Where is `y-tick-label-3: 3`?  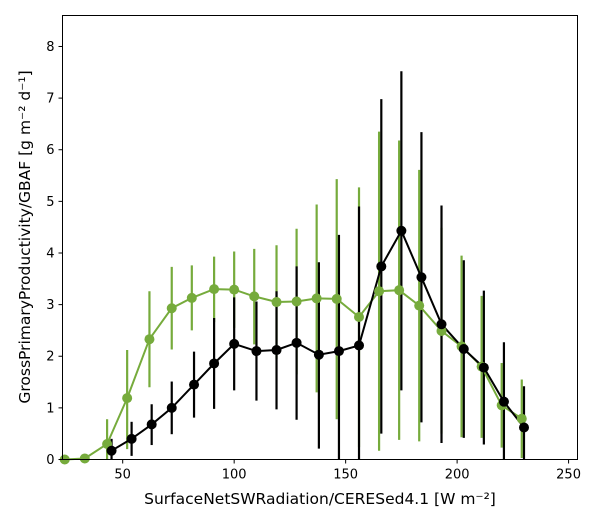
y-tick-label-3: 3 is located at coordinates (50, 305).